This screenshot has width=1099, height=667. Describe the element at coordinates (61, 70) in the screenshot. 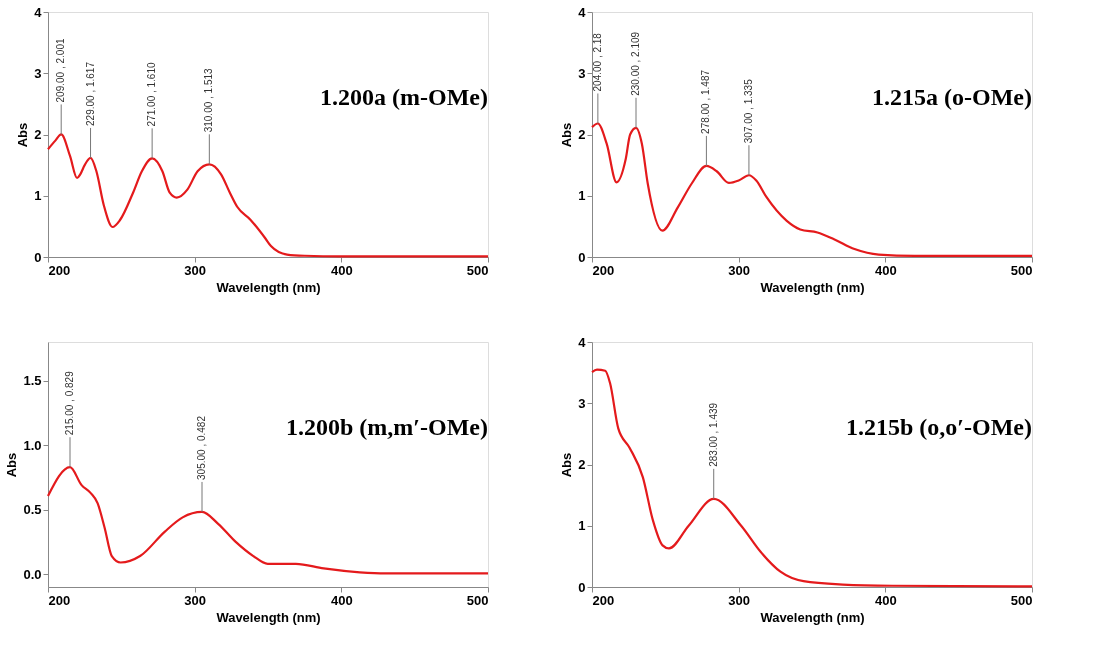

I see `annotation: 209.00 , 2.001` at that location.